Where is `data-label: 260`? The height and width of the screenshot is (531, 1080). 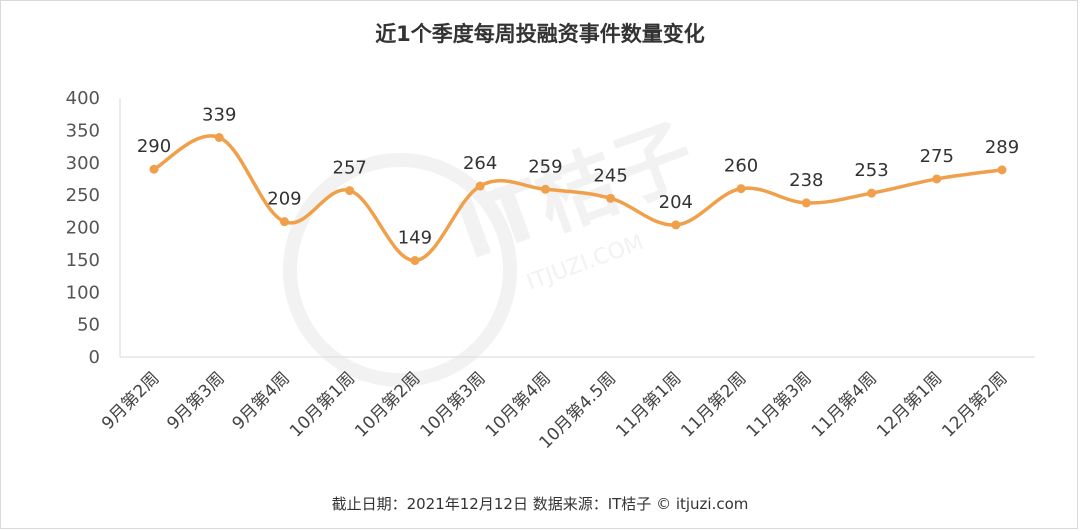
data-label: 260 is located at coordinates (741, 166).